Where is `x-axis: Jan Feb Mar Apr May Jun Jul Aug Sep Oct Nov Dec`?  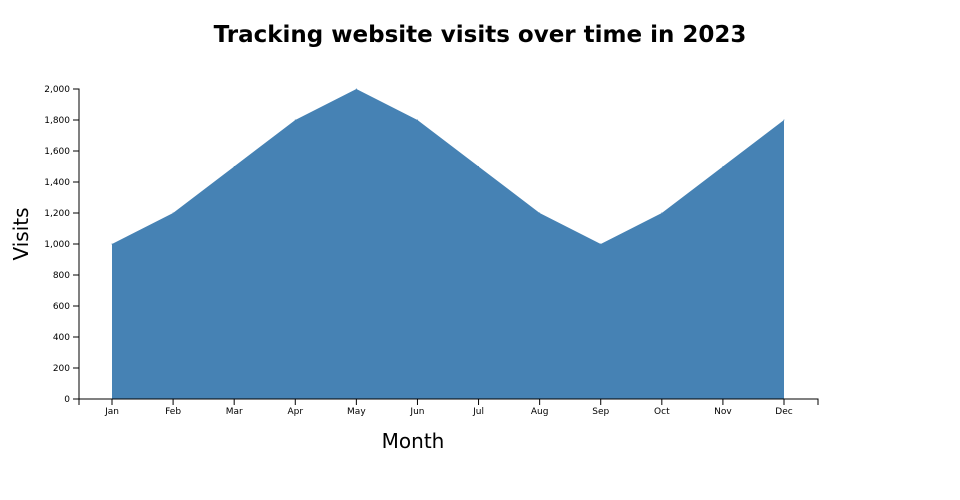 x-axis: Jan Feb Mar Apr May Jun Jul Aug Sep Oct Nov Dec is located at coordinates (448, 407).